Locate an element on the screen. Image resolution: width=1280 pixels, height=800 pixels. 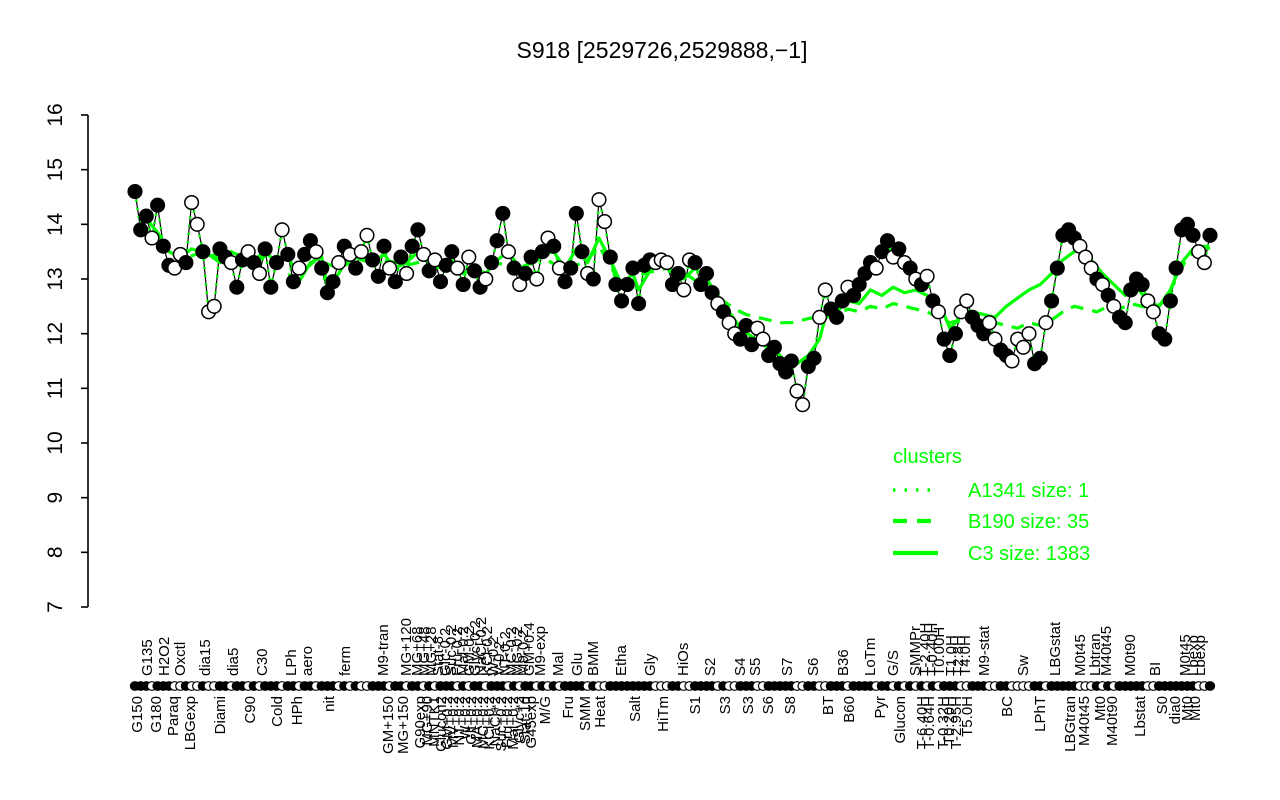
x-axis-label: T-2.40H is located at coordinates (925, 649).